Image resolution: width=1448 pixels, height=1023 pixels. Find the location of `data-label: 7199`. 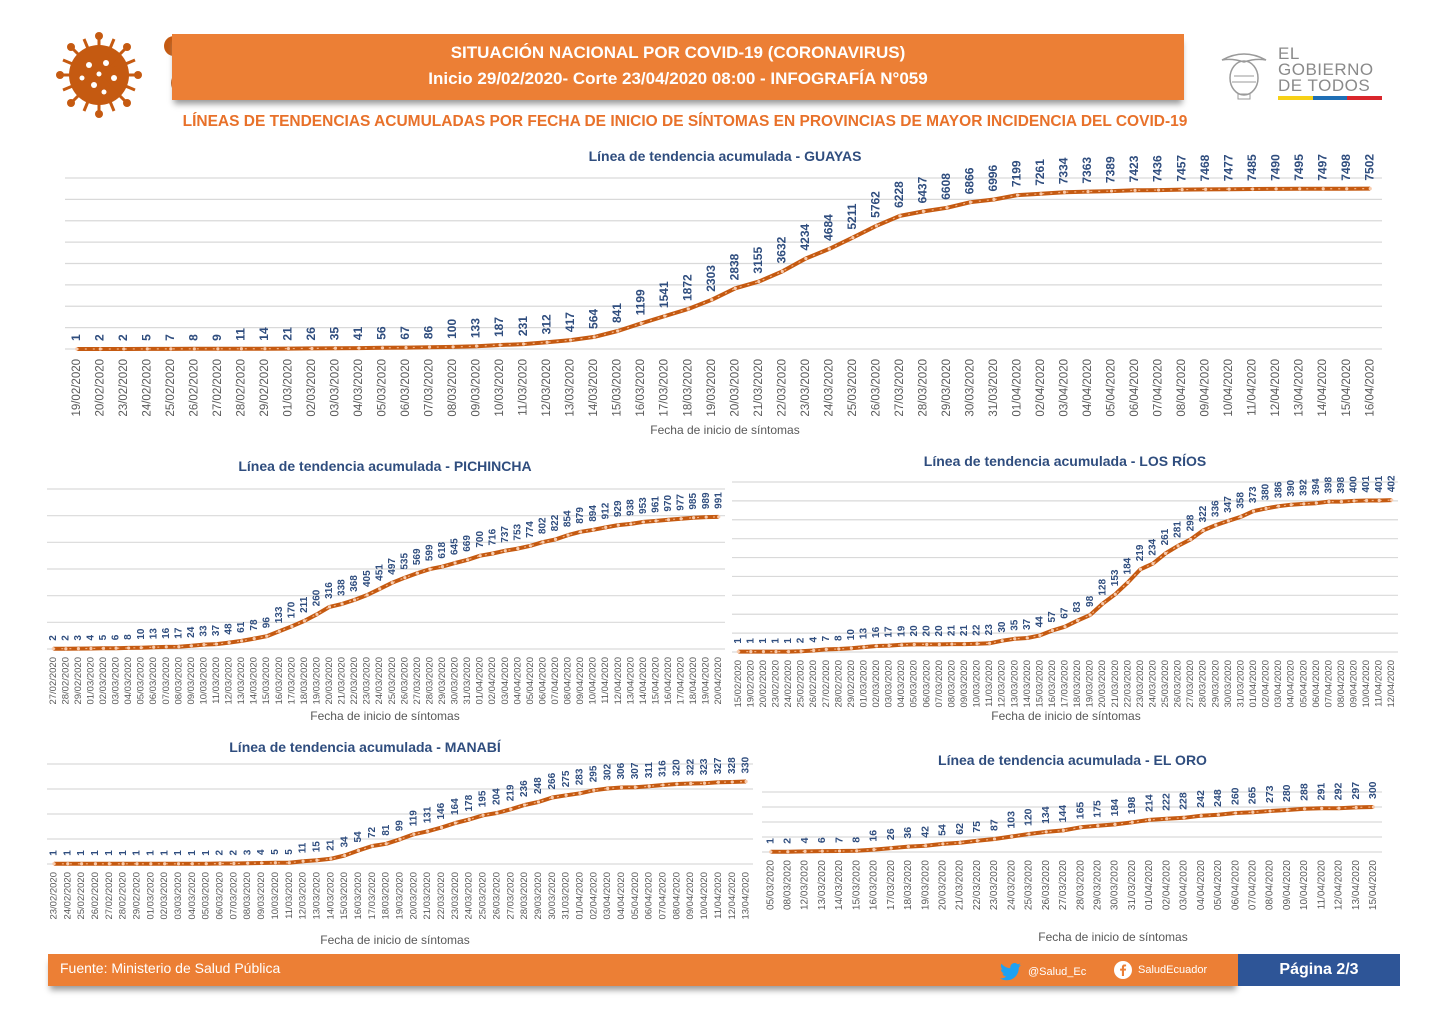

data-label: 7199 is located at coordinates (1017, 173).